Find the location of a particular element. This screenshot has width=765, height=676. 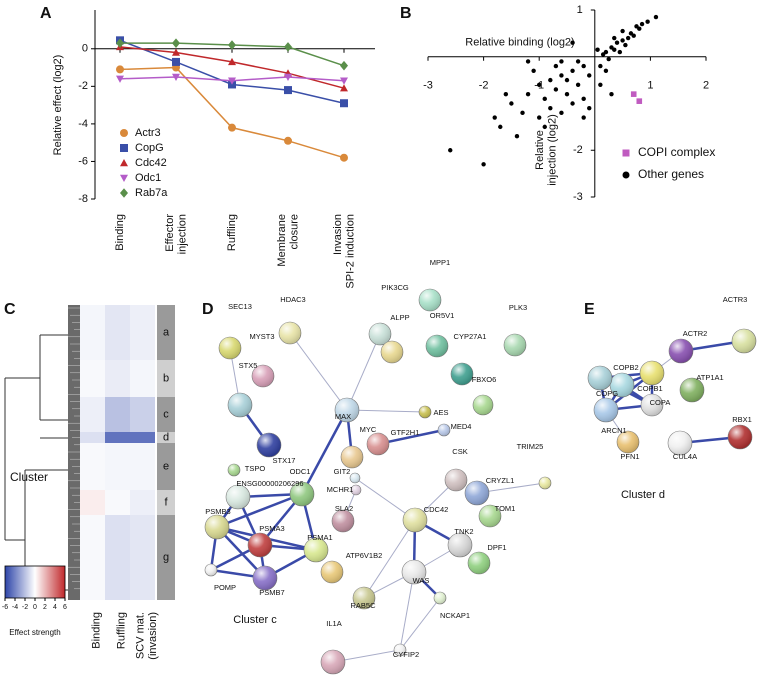

node-label: TSPO is located at coordinates (255, 468).